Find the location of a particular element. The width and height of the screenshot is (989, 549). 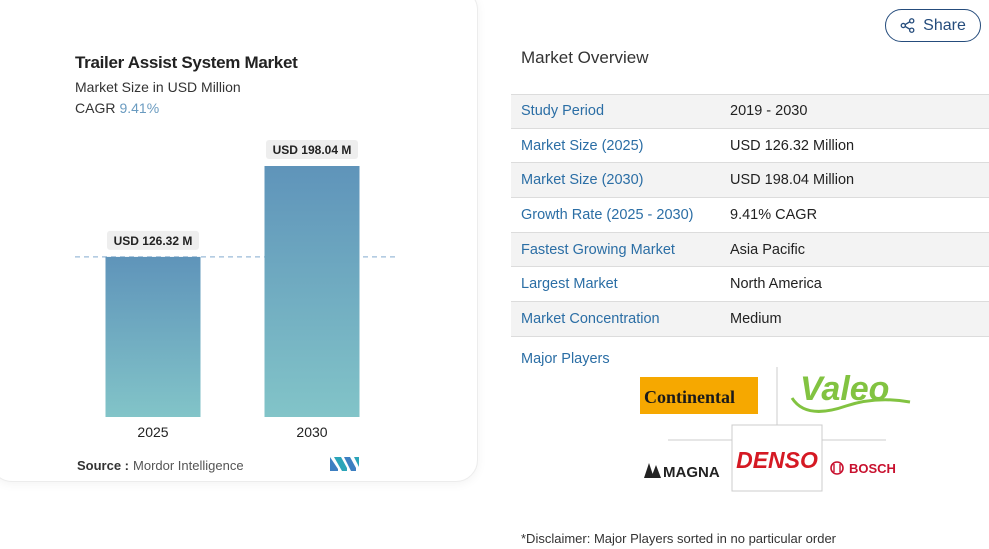

overview-value: USD 126.32 Million is located at coordinates (792, 145).